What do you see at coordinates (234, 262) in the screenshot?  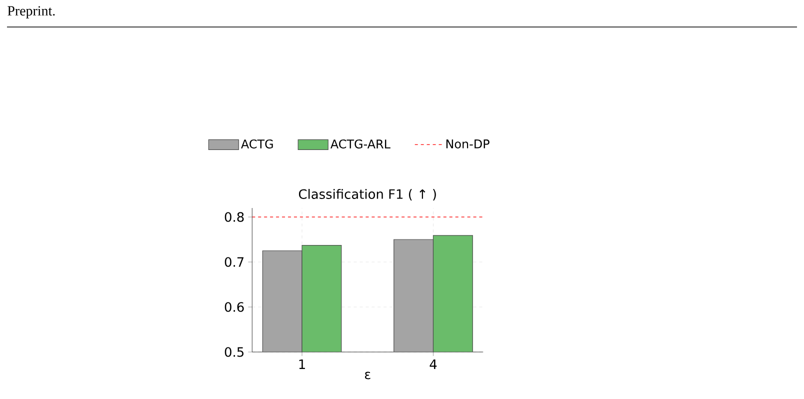 I see `y-tick-label: 0.7` at bounding box center [234, 262].